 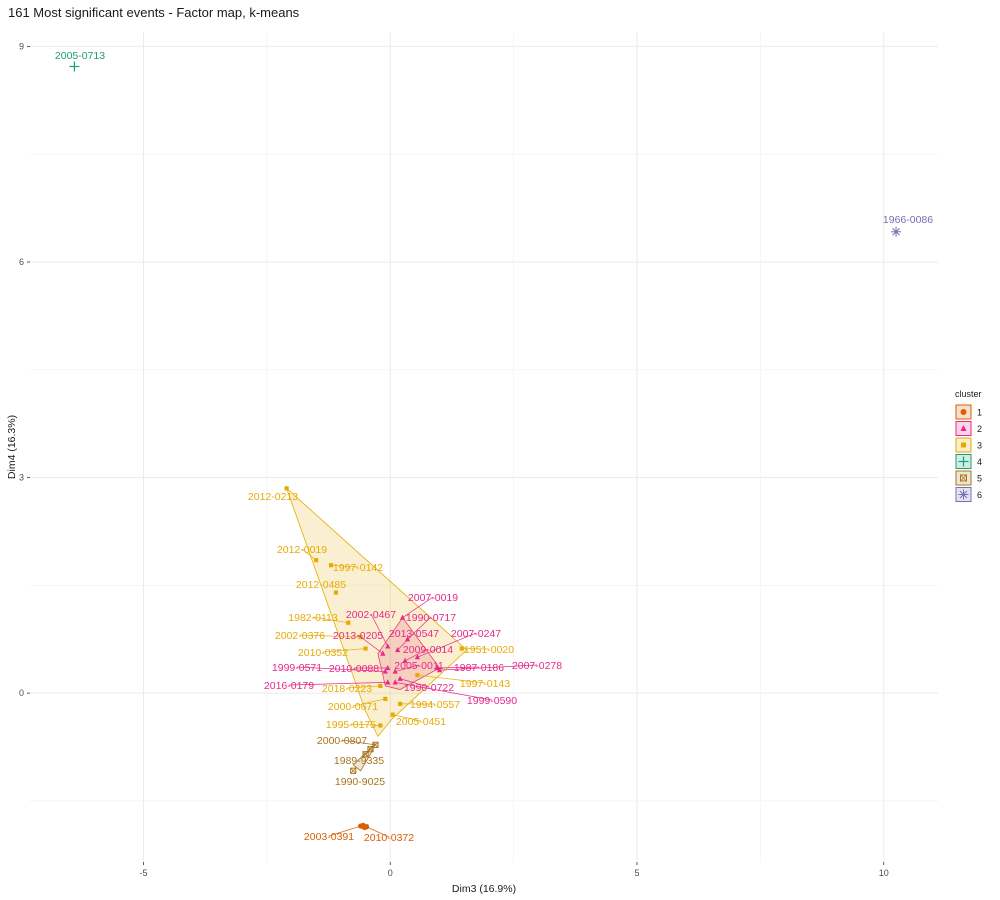 I want to click on point-label: 1997-0142, so click(x=358, y=568).